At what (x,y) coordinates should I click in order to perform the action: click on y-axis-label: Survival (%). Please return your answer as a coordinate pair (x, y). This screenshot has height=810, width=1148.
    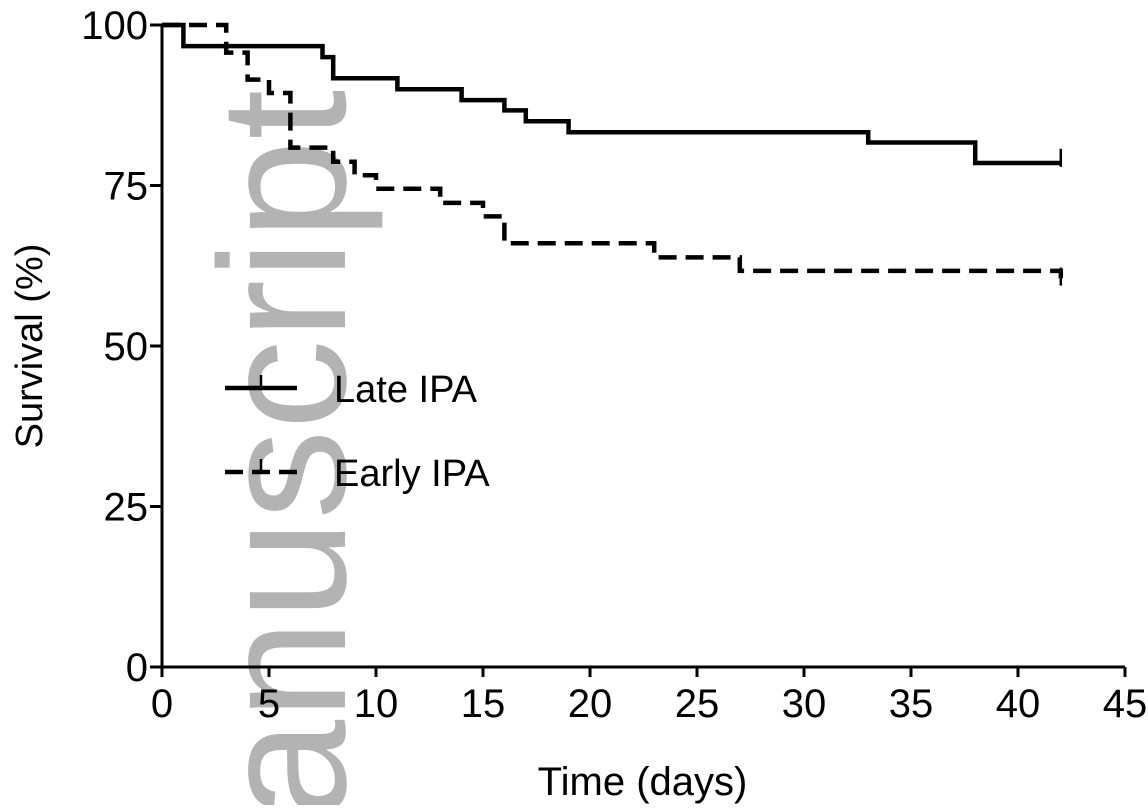
    Looking at the image, I should click on (30, 346).